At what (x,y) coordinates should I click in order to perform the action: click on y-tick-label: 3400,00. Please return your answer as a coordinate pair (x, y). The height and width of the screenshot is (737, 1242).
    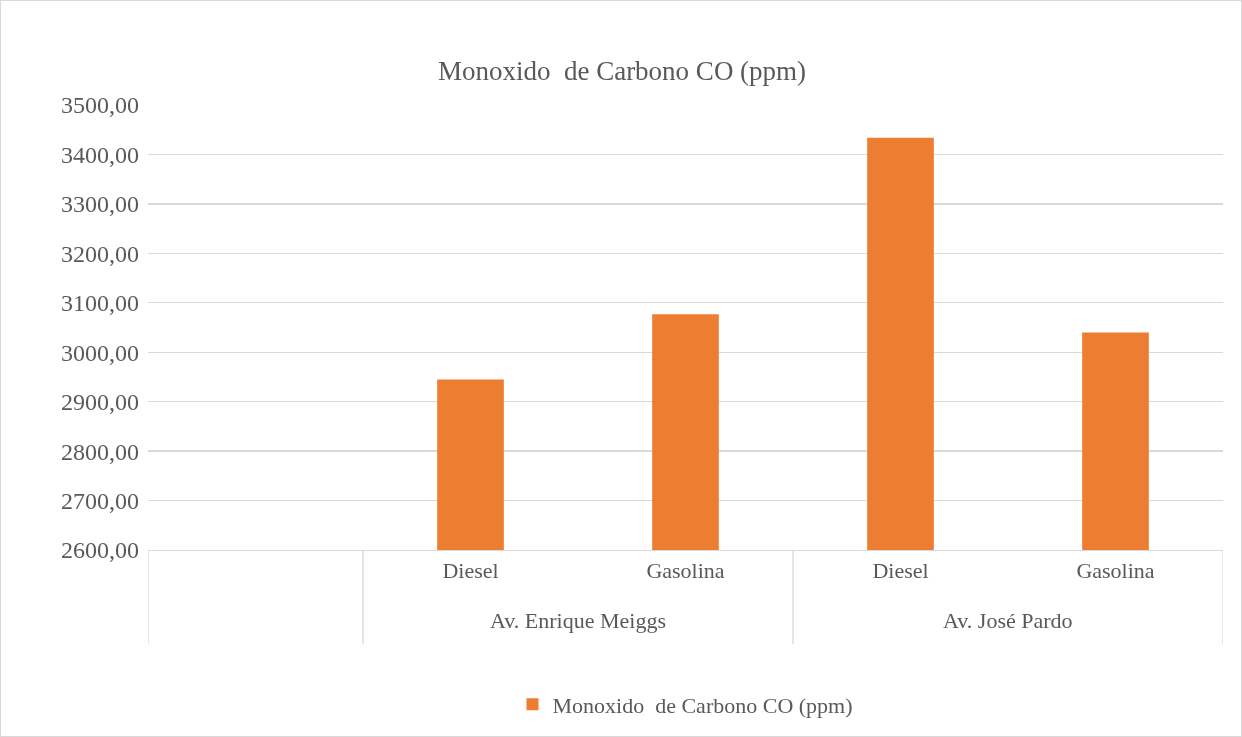
    Looking at the image, I should click on (100, 154).